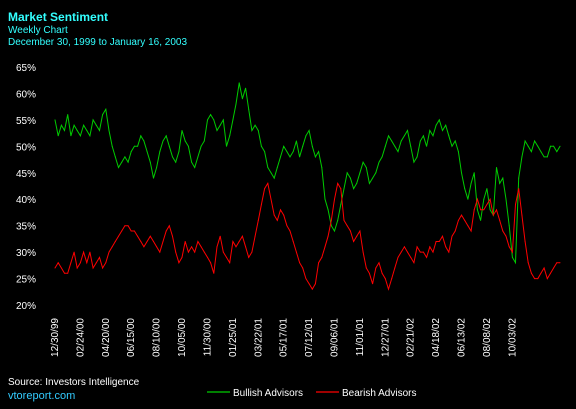  What do you see at coordinates (41, 396) in the screenshot?
I see `website-link: vtoreport.com` at bounding box center [41, 396].